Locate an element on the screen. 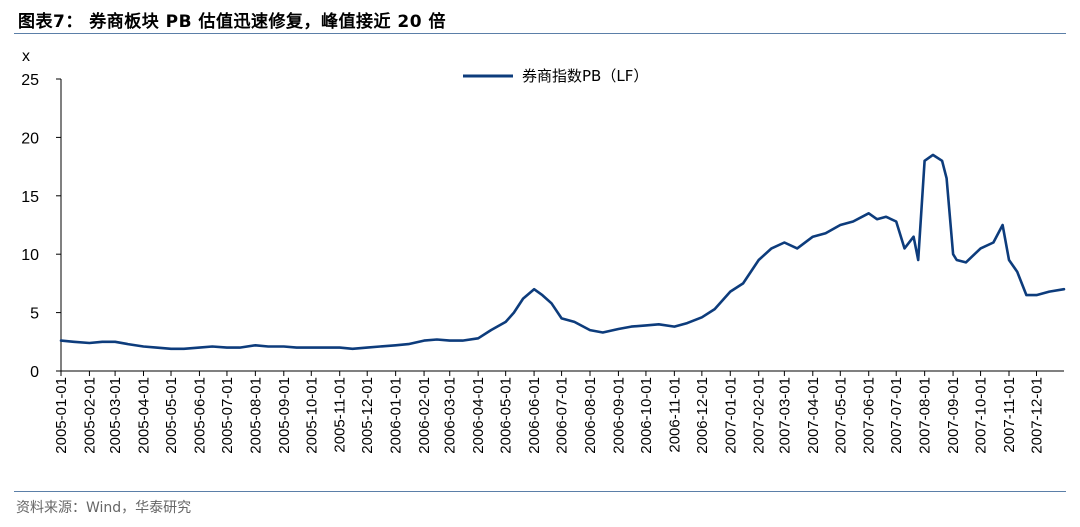  x-tick-label: 2005-10-01 is located at coordinates (311, 415).